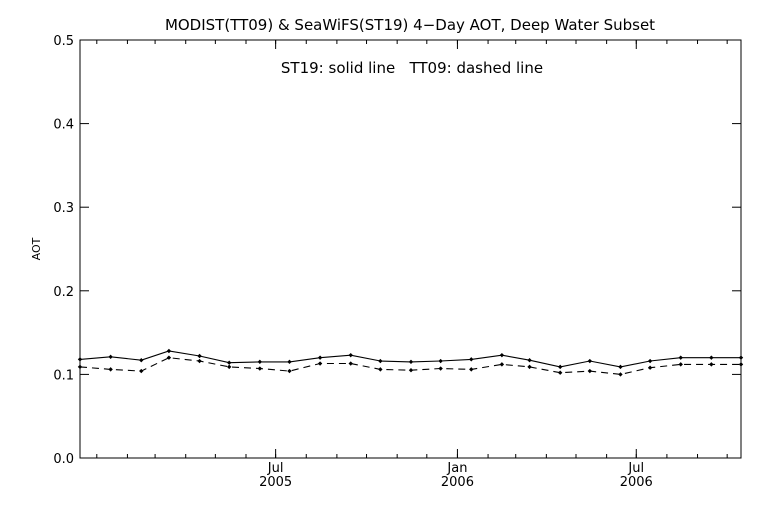  I want to click on x-tick-label: Jan, so click(456, 468).